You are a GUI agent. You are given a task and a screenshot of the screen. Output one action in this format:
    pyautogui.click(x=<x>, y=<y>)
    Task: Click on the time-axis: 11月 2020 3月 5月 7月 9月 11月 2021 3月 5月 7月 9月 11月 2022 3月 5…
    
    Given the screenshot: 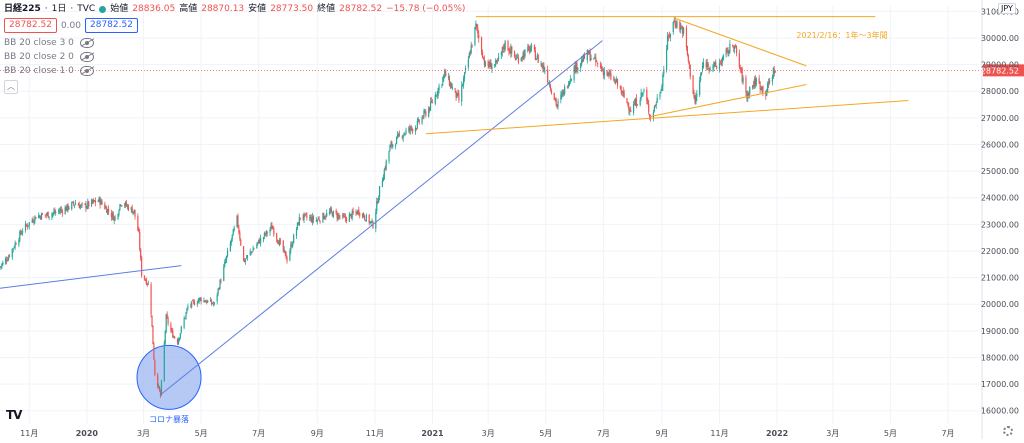 What is the action you would take?
    pyautogui.click(x=487, y=433)
    